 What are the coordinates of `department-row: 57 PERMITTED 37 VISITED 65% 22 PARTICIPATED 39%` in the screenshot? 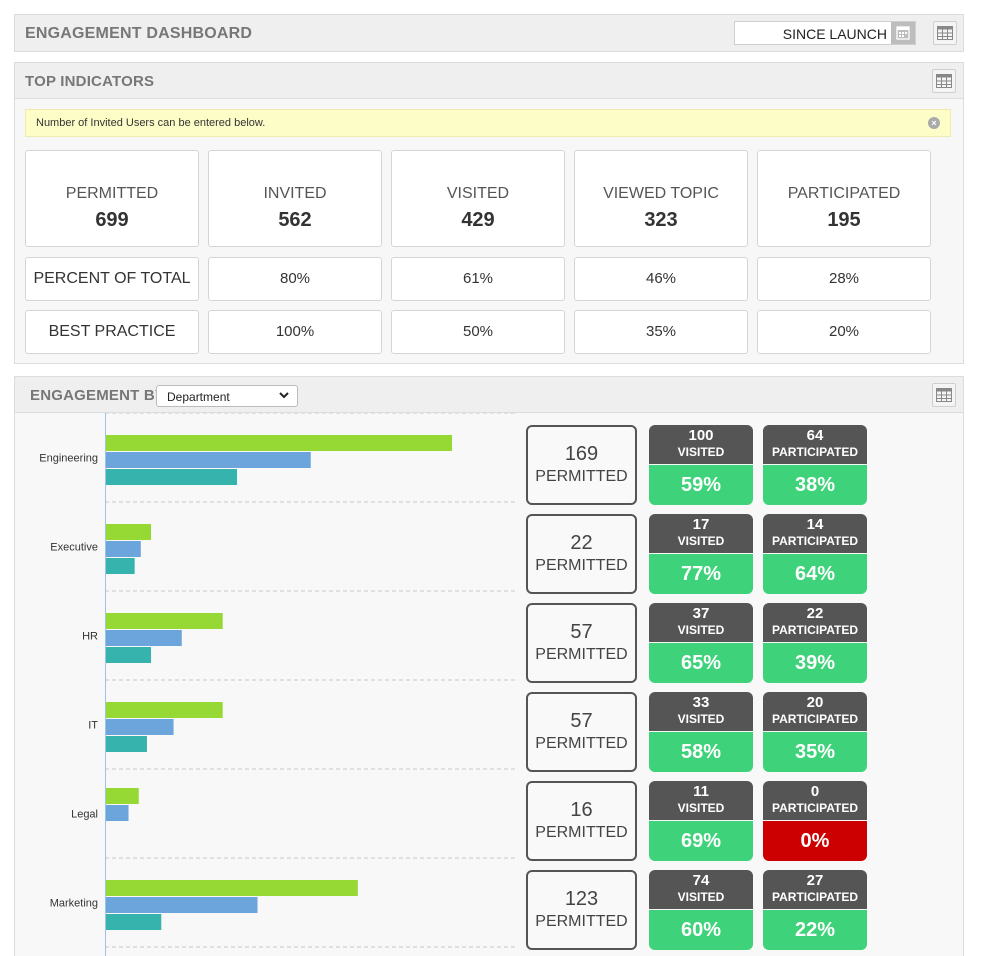 It's located at (490, 643).